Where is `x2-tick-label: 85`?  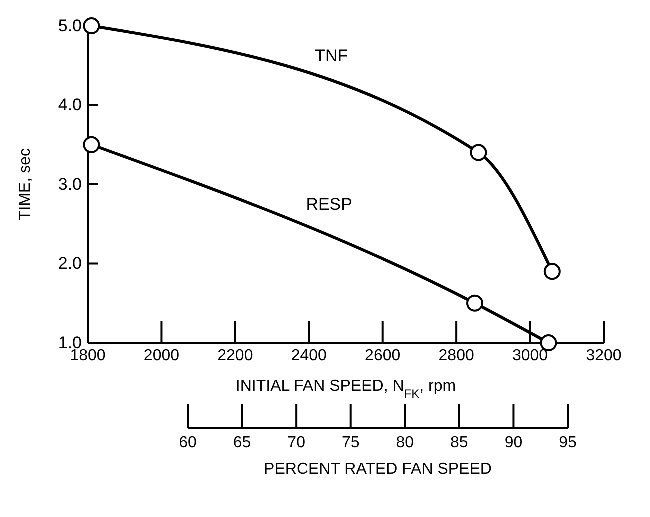
x2-tick-label: 85 is located at coordinates (459, 443).